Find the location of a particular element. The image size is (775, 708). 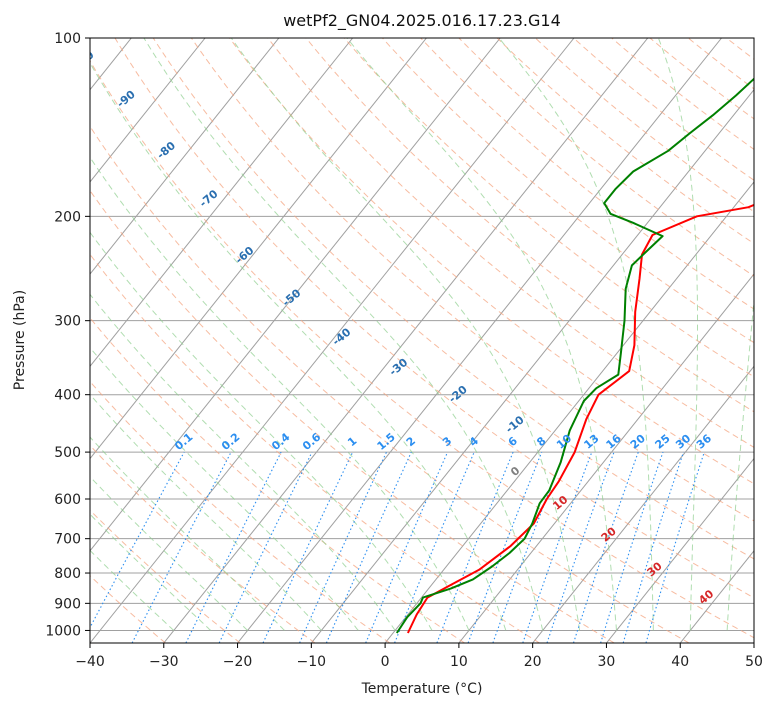

x-tick-label: 50 is located at coordinates (754, 662).